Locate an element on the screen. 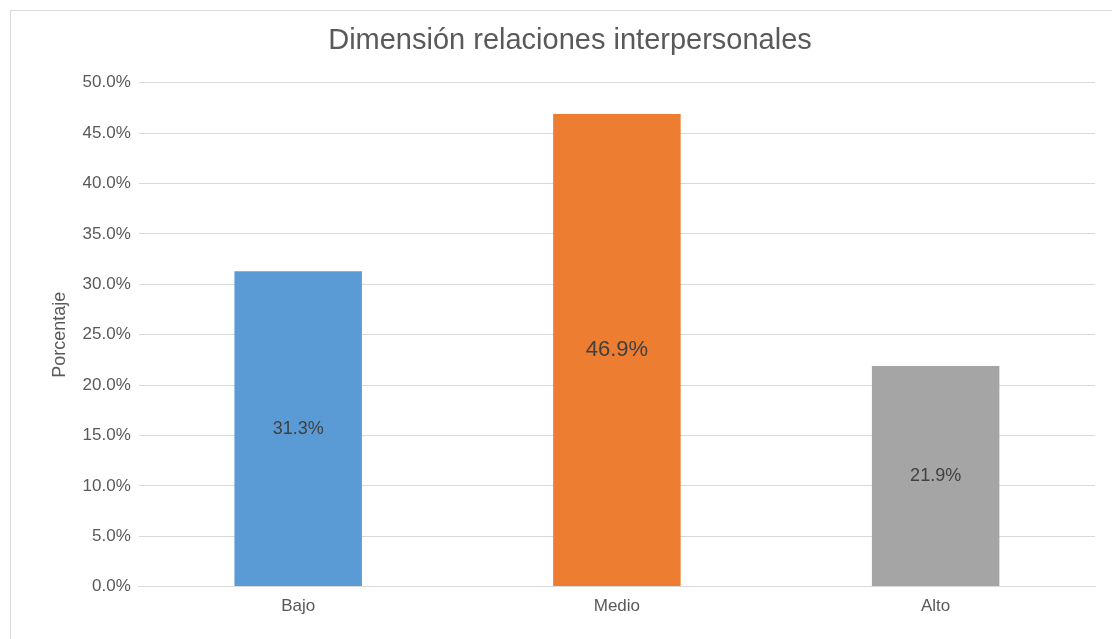  y-tick-label: 10.0% is located at coordinates (106, 485).